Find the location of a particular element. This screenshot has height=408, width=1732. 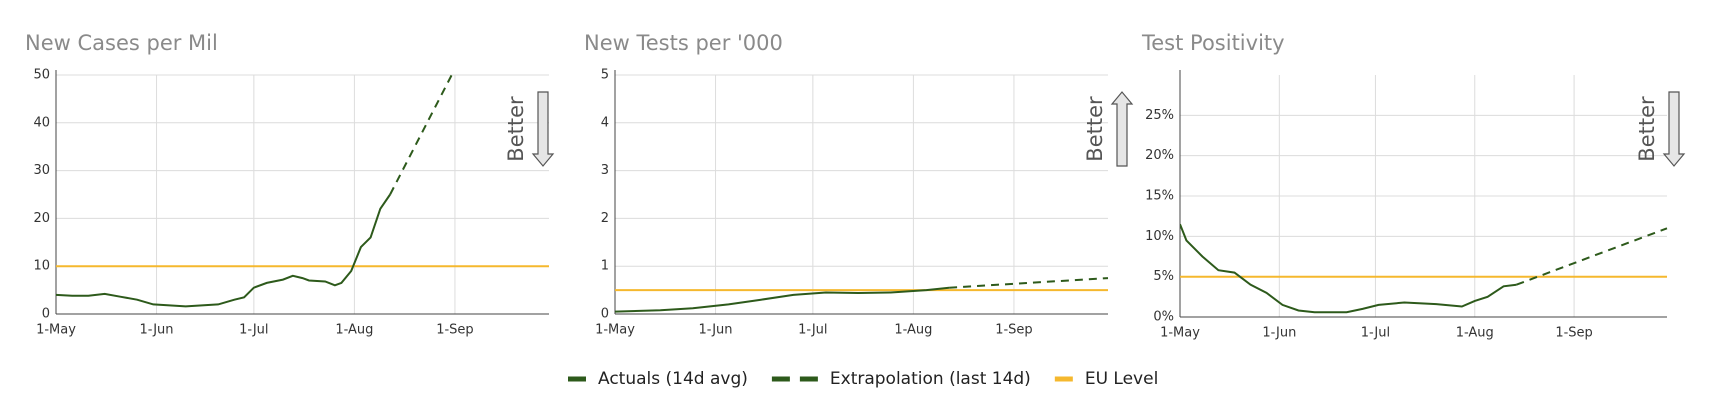

y-tick-label: 40 is located at coordinates (41, 122).